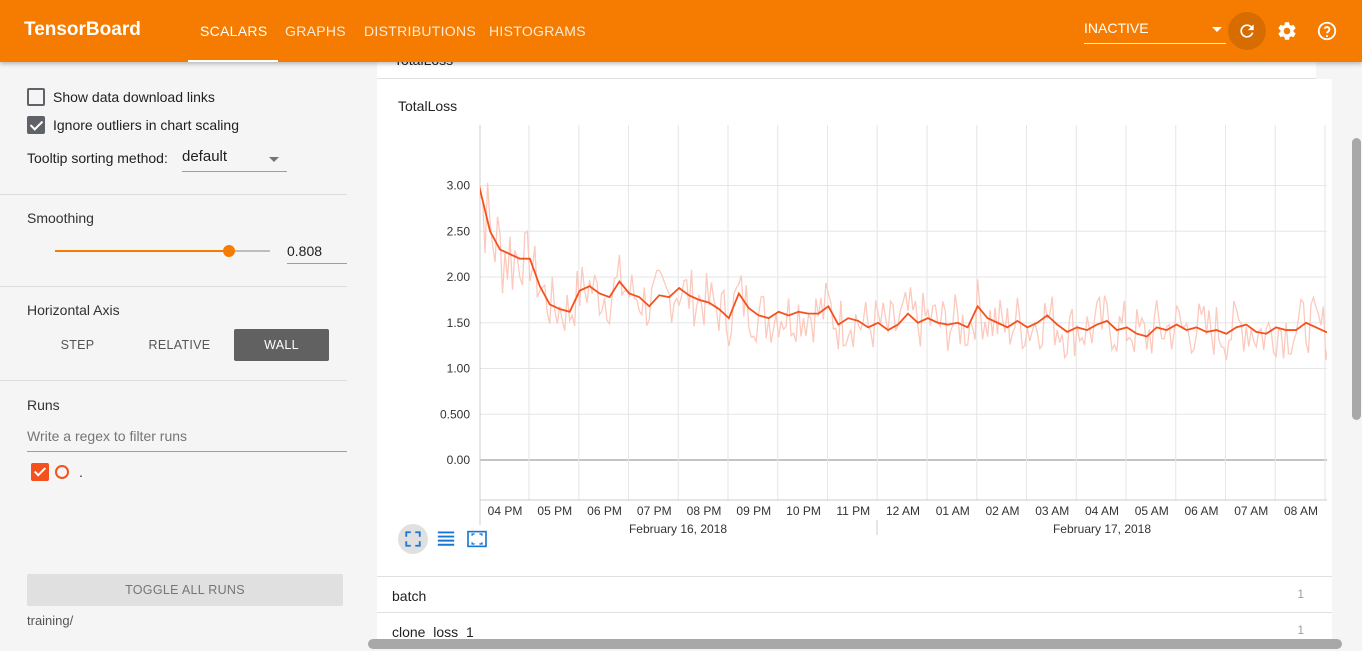 This screenshot has width=1362, height=651. What do you see at coordinates (40, 472) in the screenshot?
I see `run-checkbox` at bounding box center [40, 472].